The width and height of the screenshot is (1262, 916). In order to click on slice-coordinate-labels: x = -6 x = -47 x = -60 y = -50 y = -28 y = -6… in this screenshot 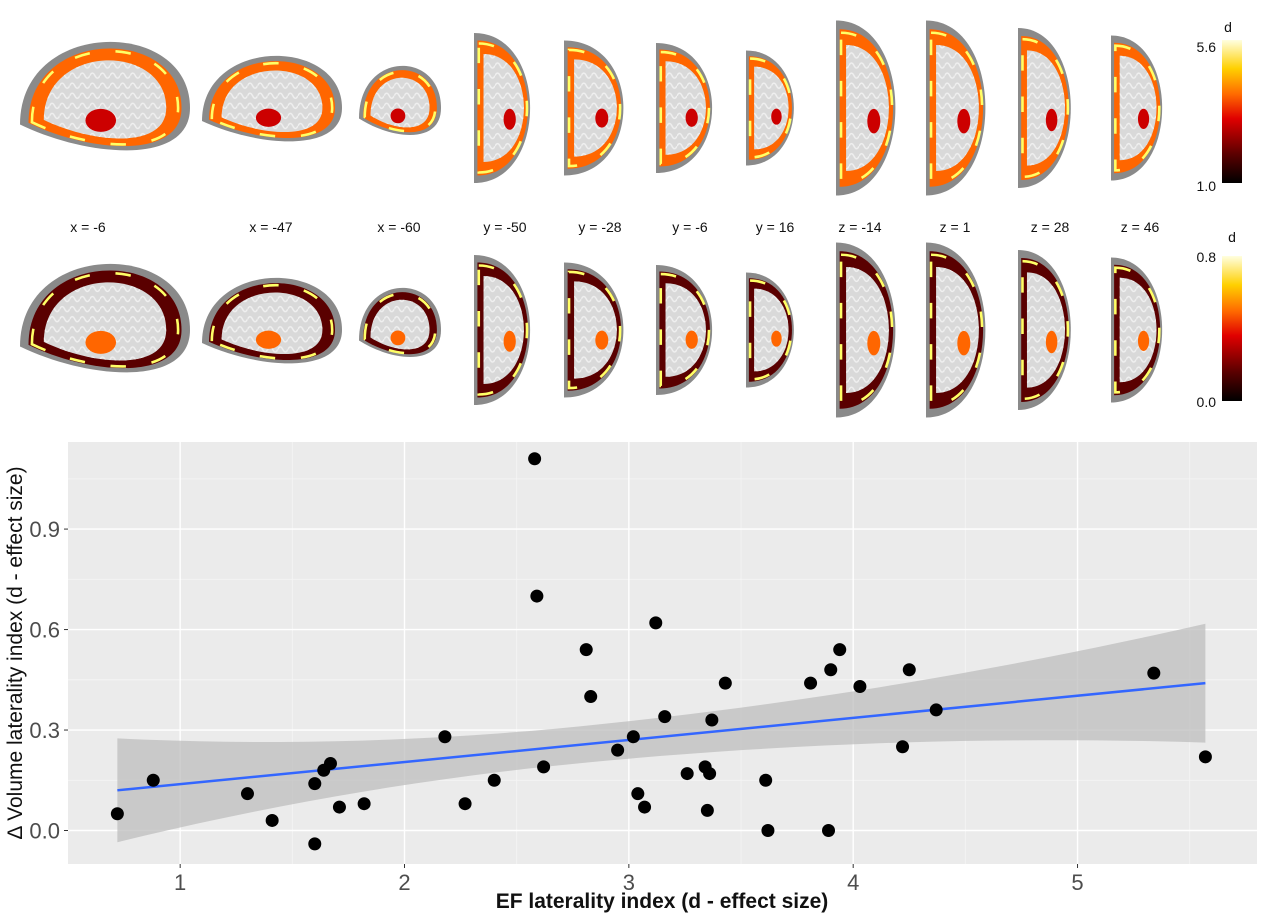, I will do `click(614, 227)`.